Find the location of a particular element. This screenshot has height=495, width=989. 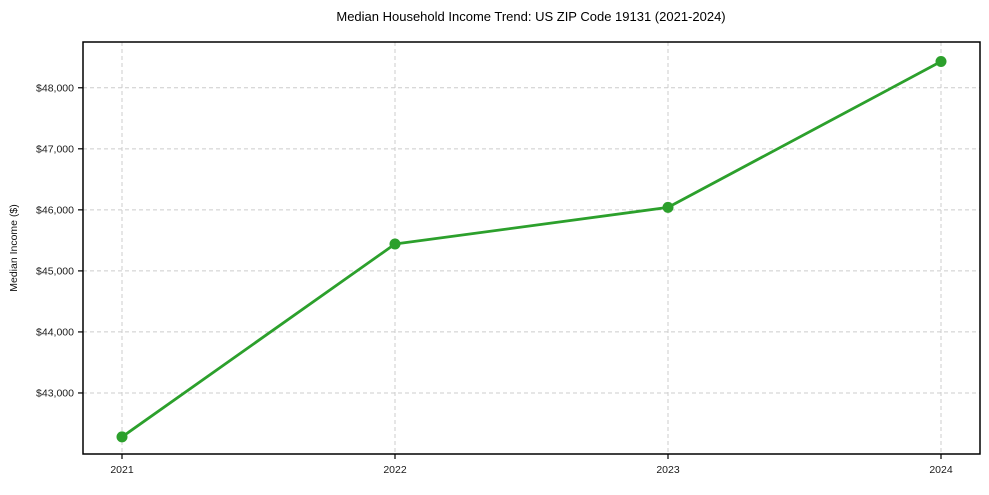

y-tick-label: $48,000 is located at coordinates (55, 88).